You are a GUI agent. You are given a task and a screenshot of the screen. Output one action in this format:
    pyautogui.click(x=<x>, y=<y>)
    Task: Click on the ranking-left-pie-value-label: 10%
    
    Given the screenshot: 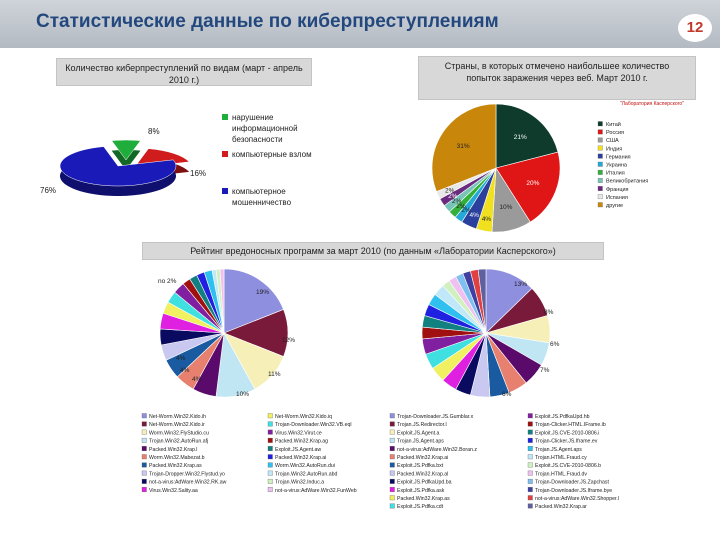 What is the action you would take?
    pyautogui.click(x=242, y=394)
    